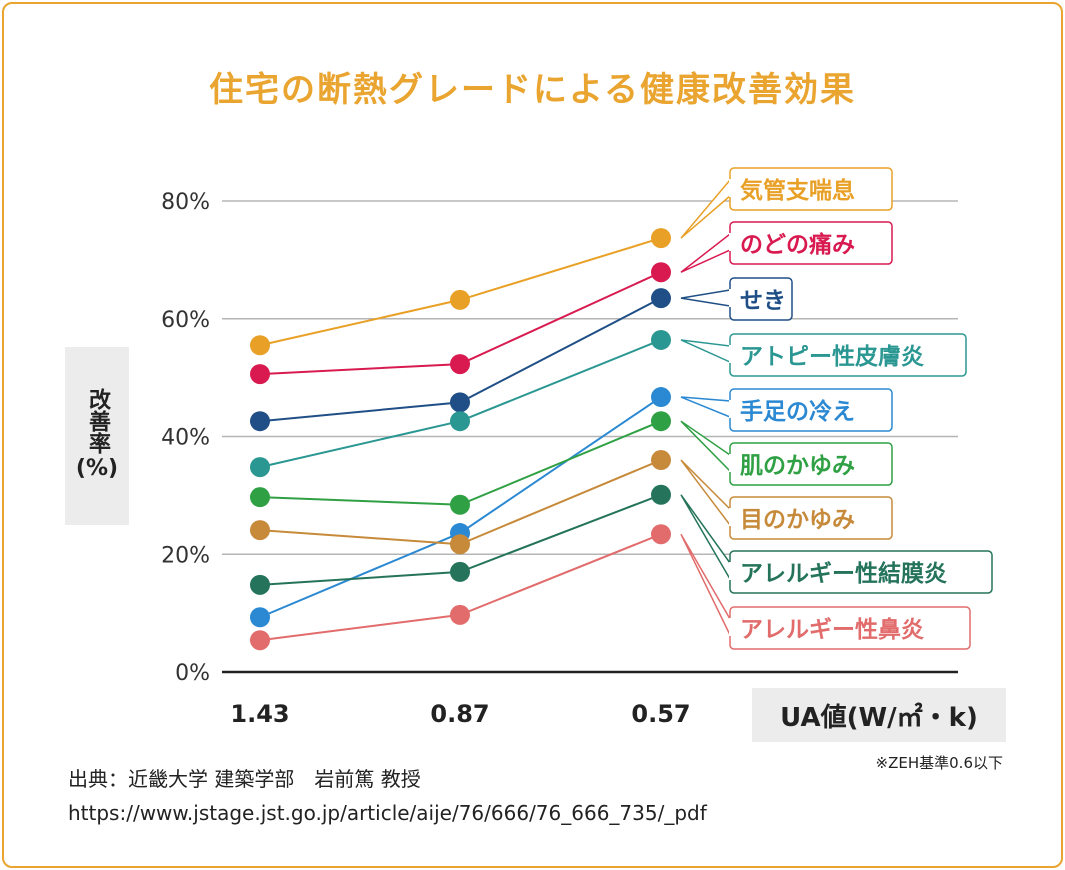 This screenshot has height=870, width=1065. What do you see at coordinates (843, 573) in the screenshot?
I see `series-label: アレルギー性結膜炎` at bounding box center [843, 573].